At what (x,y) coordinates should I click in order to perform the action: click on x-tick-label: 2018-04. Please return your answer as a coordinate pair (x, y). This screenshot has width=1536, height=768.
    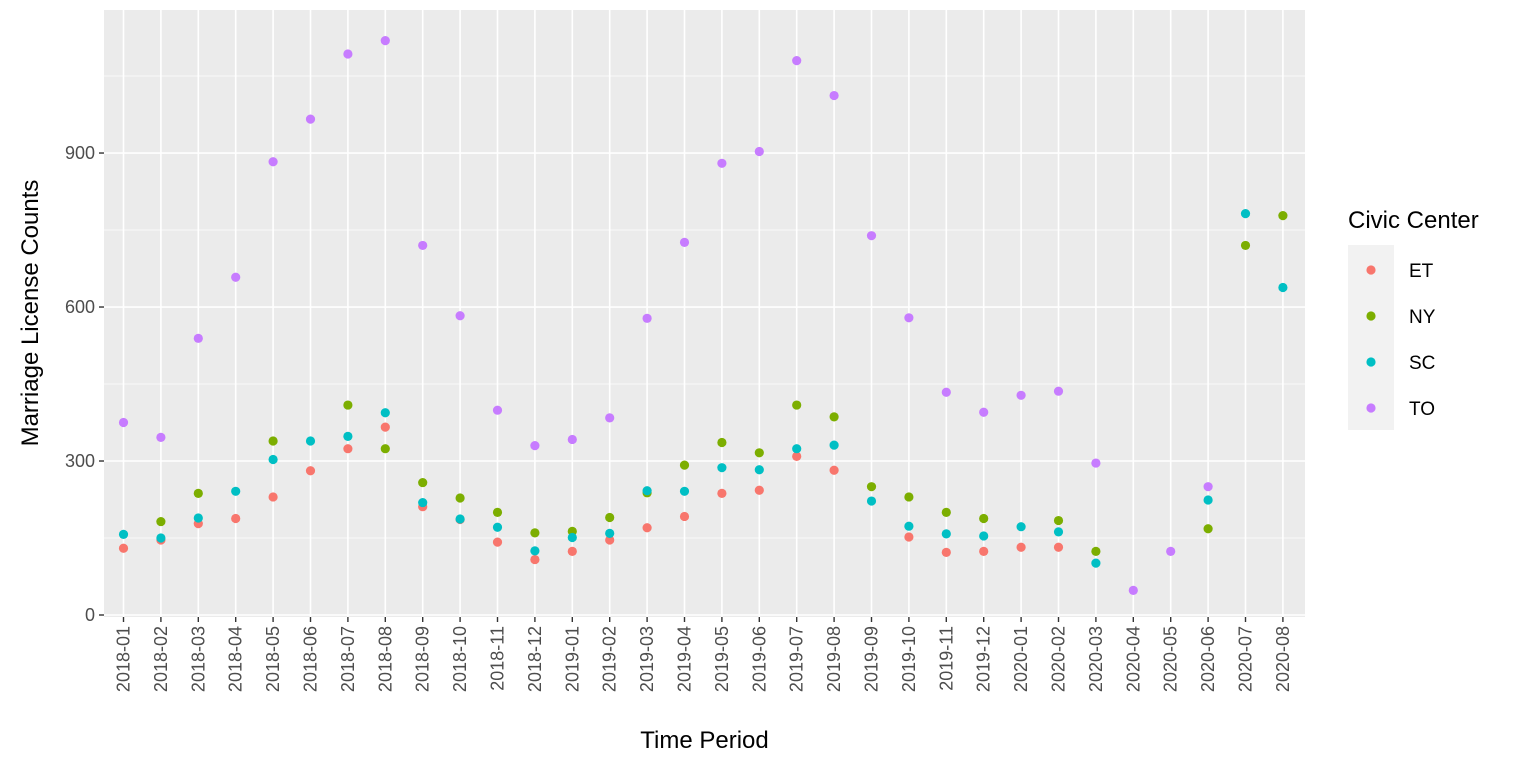
    Looking at the image, I should click on (236, 659).